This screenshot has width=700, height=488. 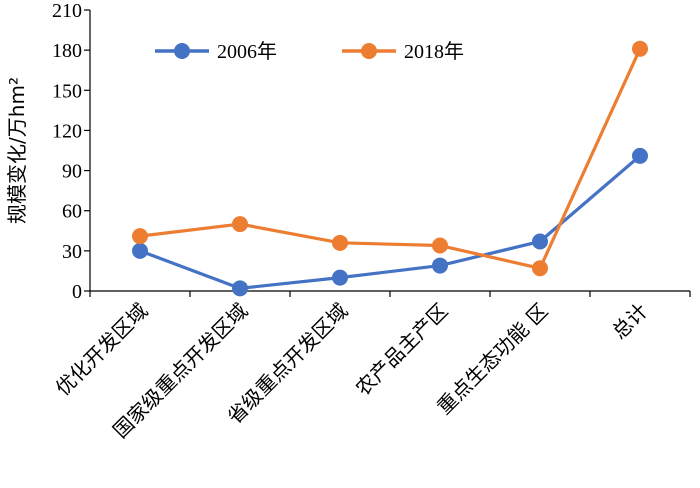 What do you see at coordinates (216, 51) in the screenshot?
I see `legend-item: 2006年` at bounding box center [216, 51].